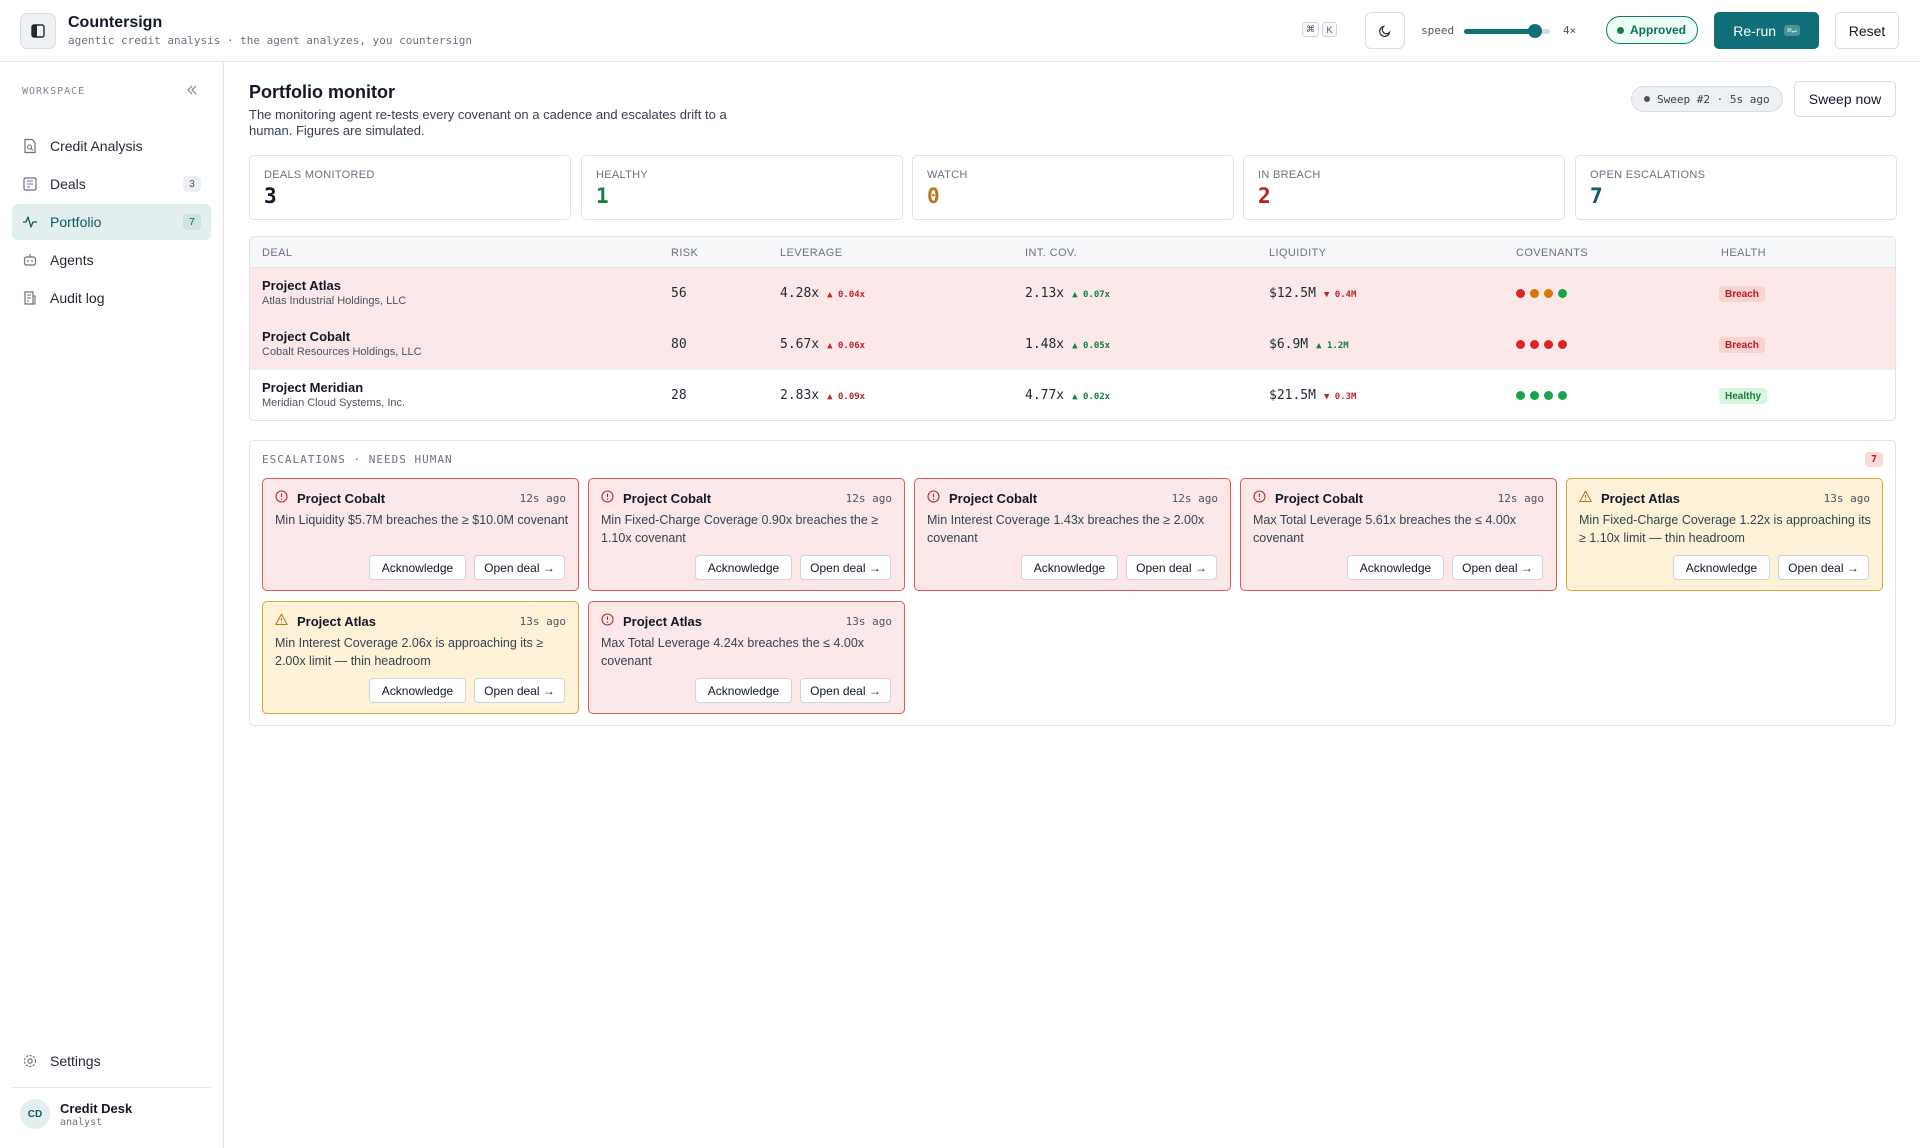  I want to click on column-header-deal: DEAL, so click(277, 253).